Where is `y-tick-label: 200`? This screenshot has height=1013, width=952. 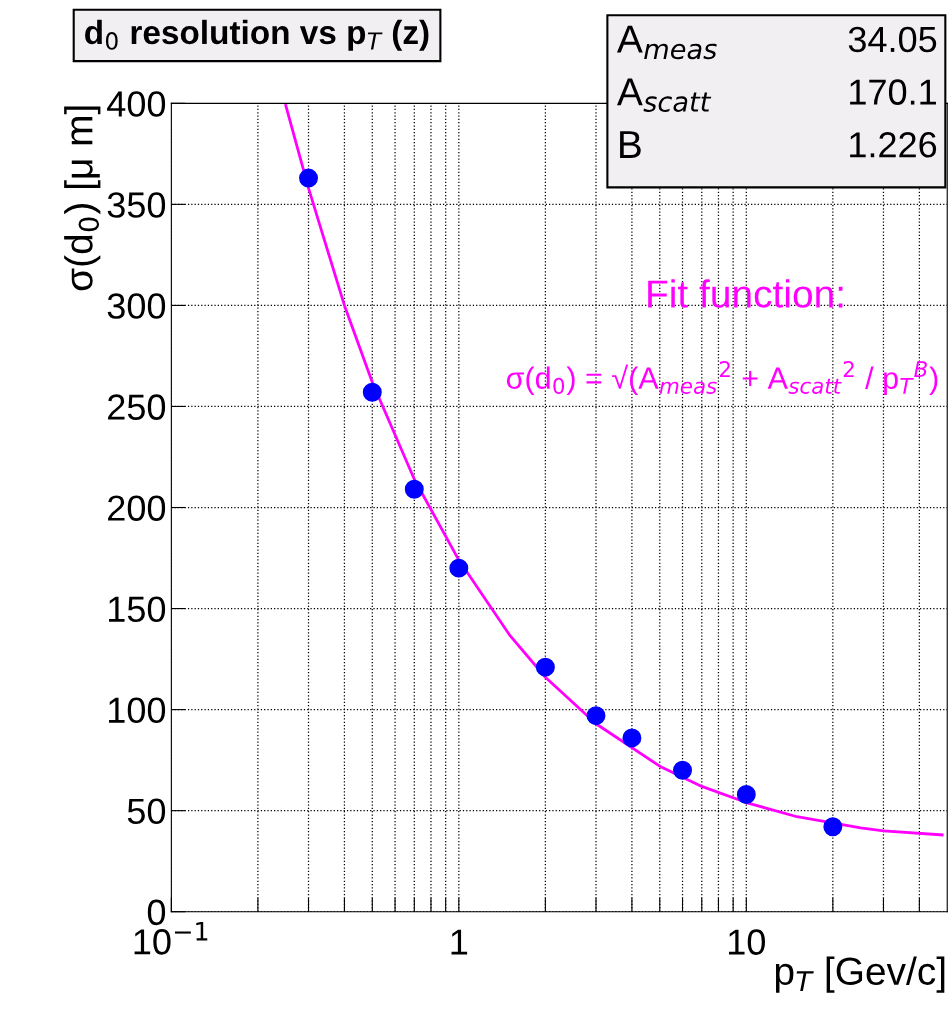 y-tick-label: 200 is located at coordinates (137, 508).